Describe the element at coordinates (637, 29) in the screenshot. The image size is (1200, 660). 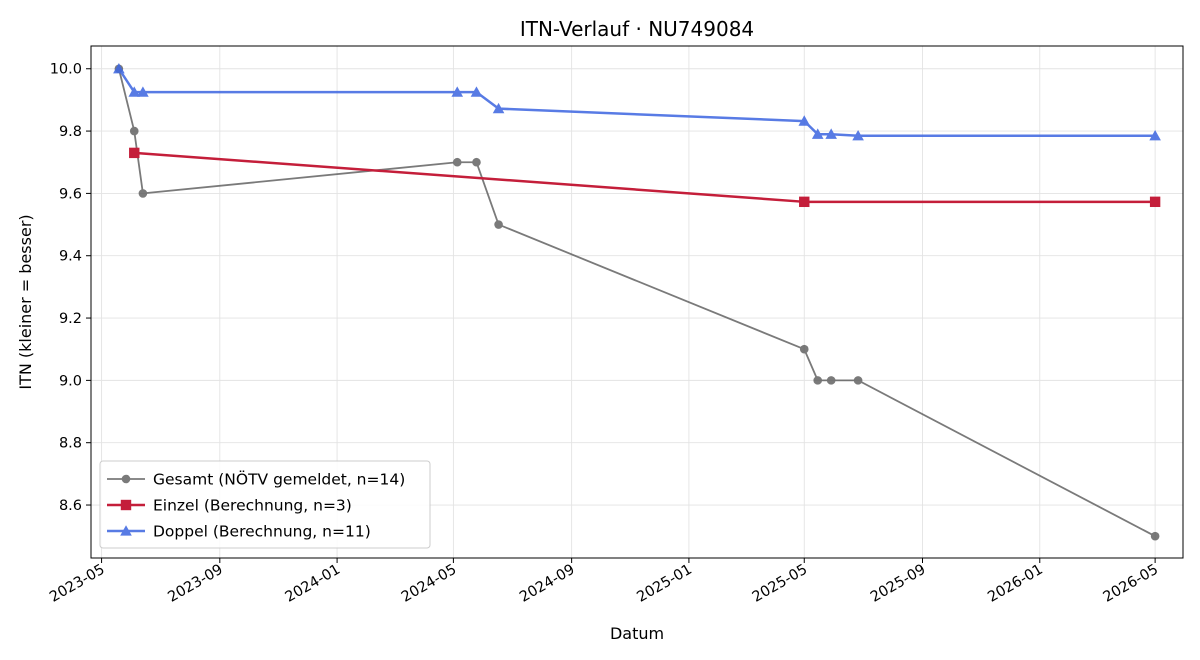
I see `chart-title: ITN-Verlauf · NU749084` at that location.